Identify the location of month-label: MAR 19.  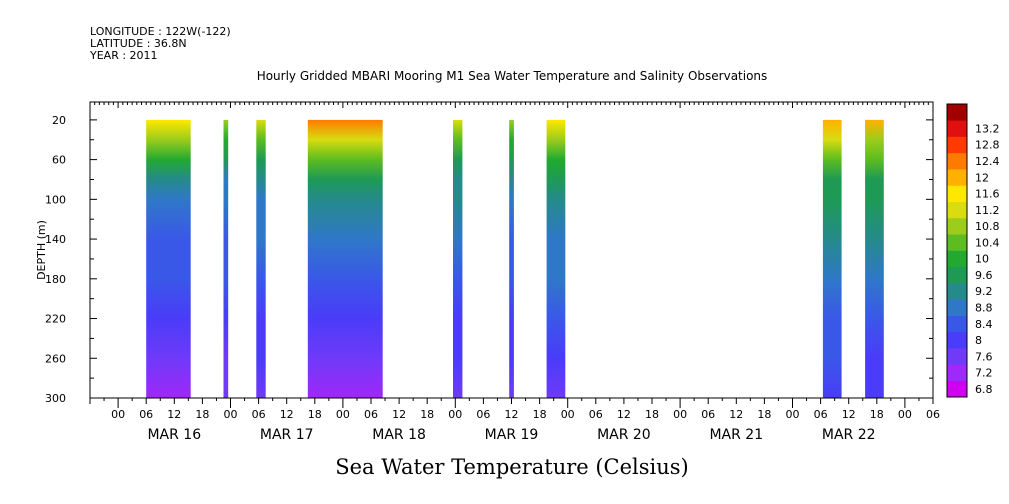
(512, 435).